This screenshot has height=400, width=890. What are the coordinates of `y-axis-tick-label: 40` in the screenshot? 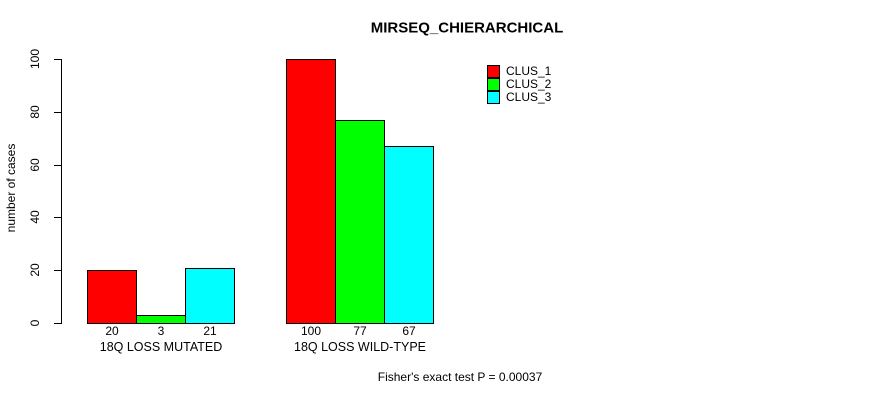 It's located at (35, 217).